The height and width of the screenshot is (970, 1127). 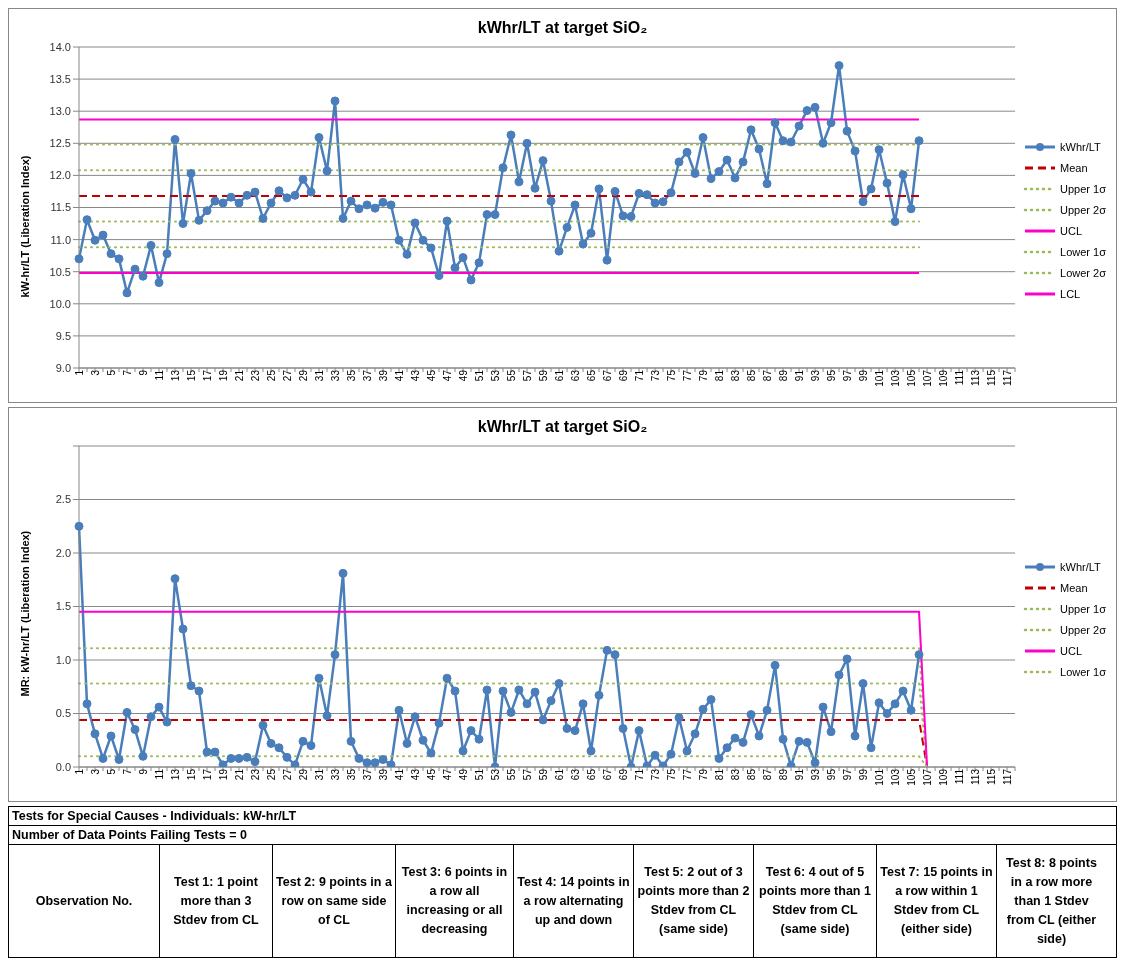 I want to click on legend-label: LCL, so click(x=1070, y=294).